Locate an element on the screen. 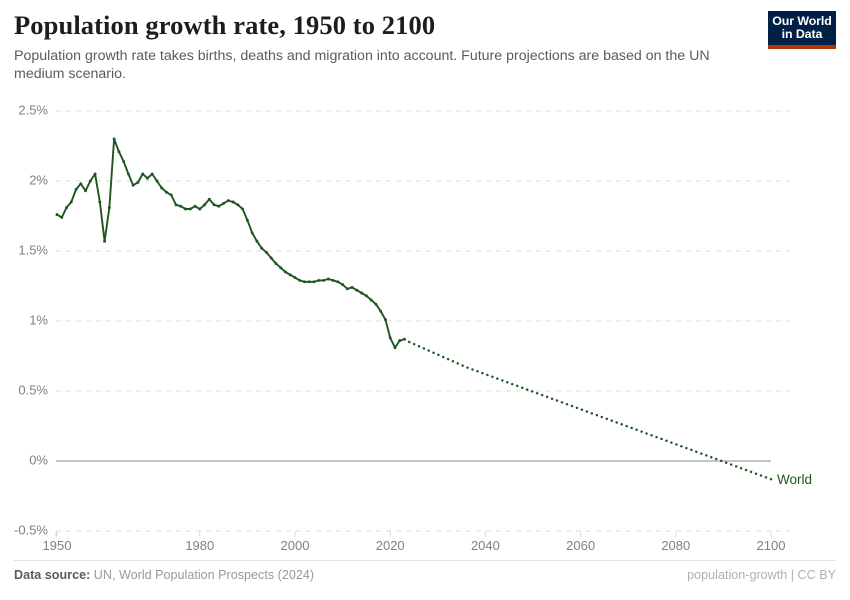 This screenshot has height=600, width=850. logo-text: Our World in Data is located at coordinates (802, 27).